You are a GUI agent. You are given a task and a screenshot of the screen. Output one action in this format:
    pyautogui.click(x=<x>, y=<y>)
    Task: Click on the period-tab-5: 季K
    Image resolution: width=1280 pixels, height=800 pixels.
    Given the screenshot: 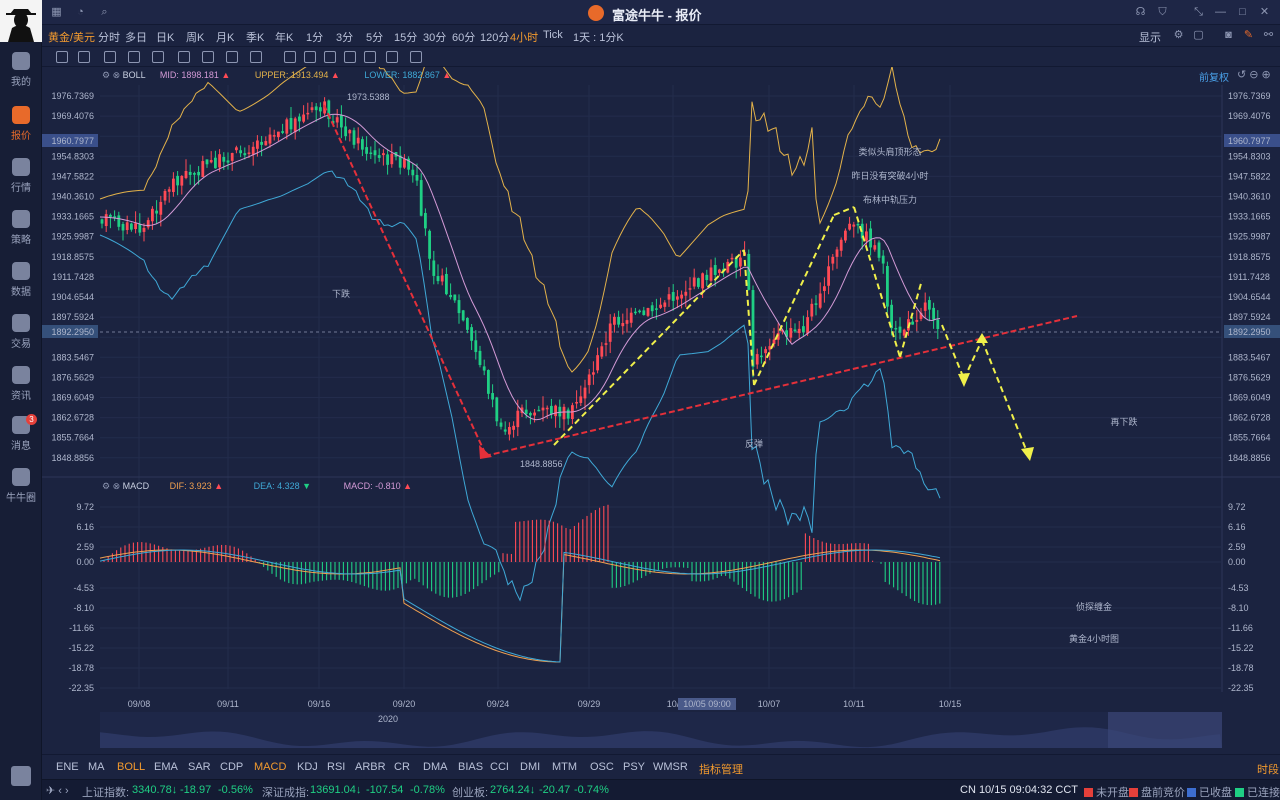 What is the action you would take?
    pyautogui.click(x=255, y=38)
    